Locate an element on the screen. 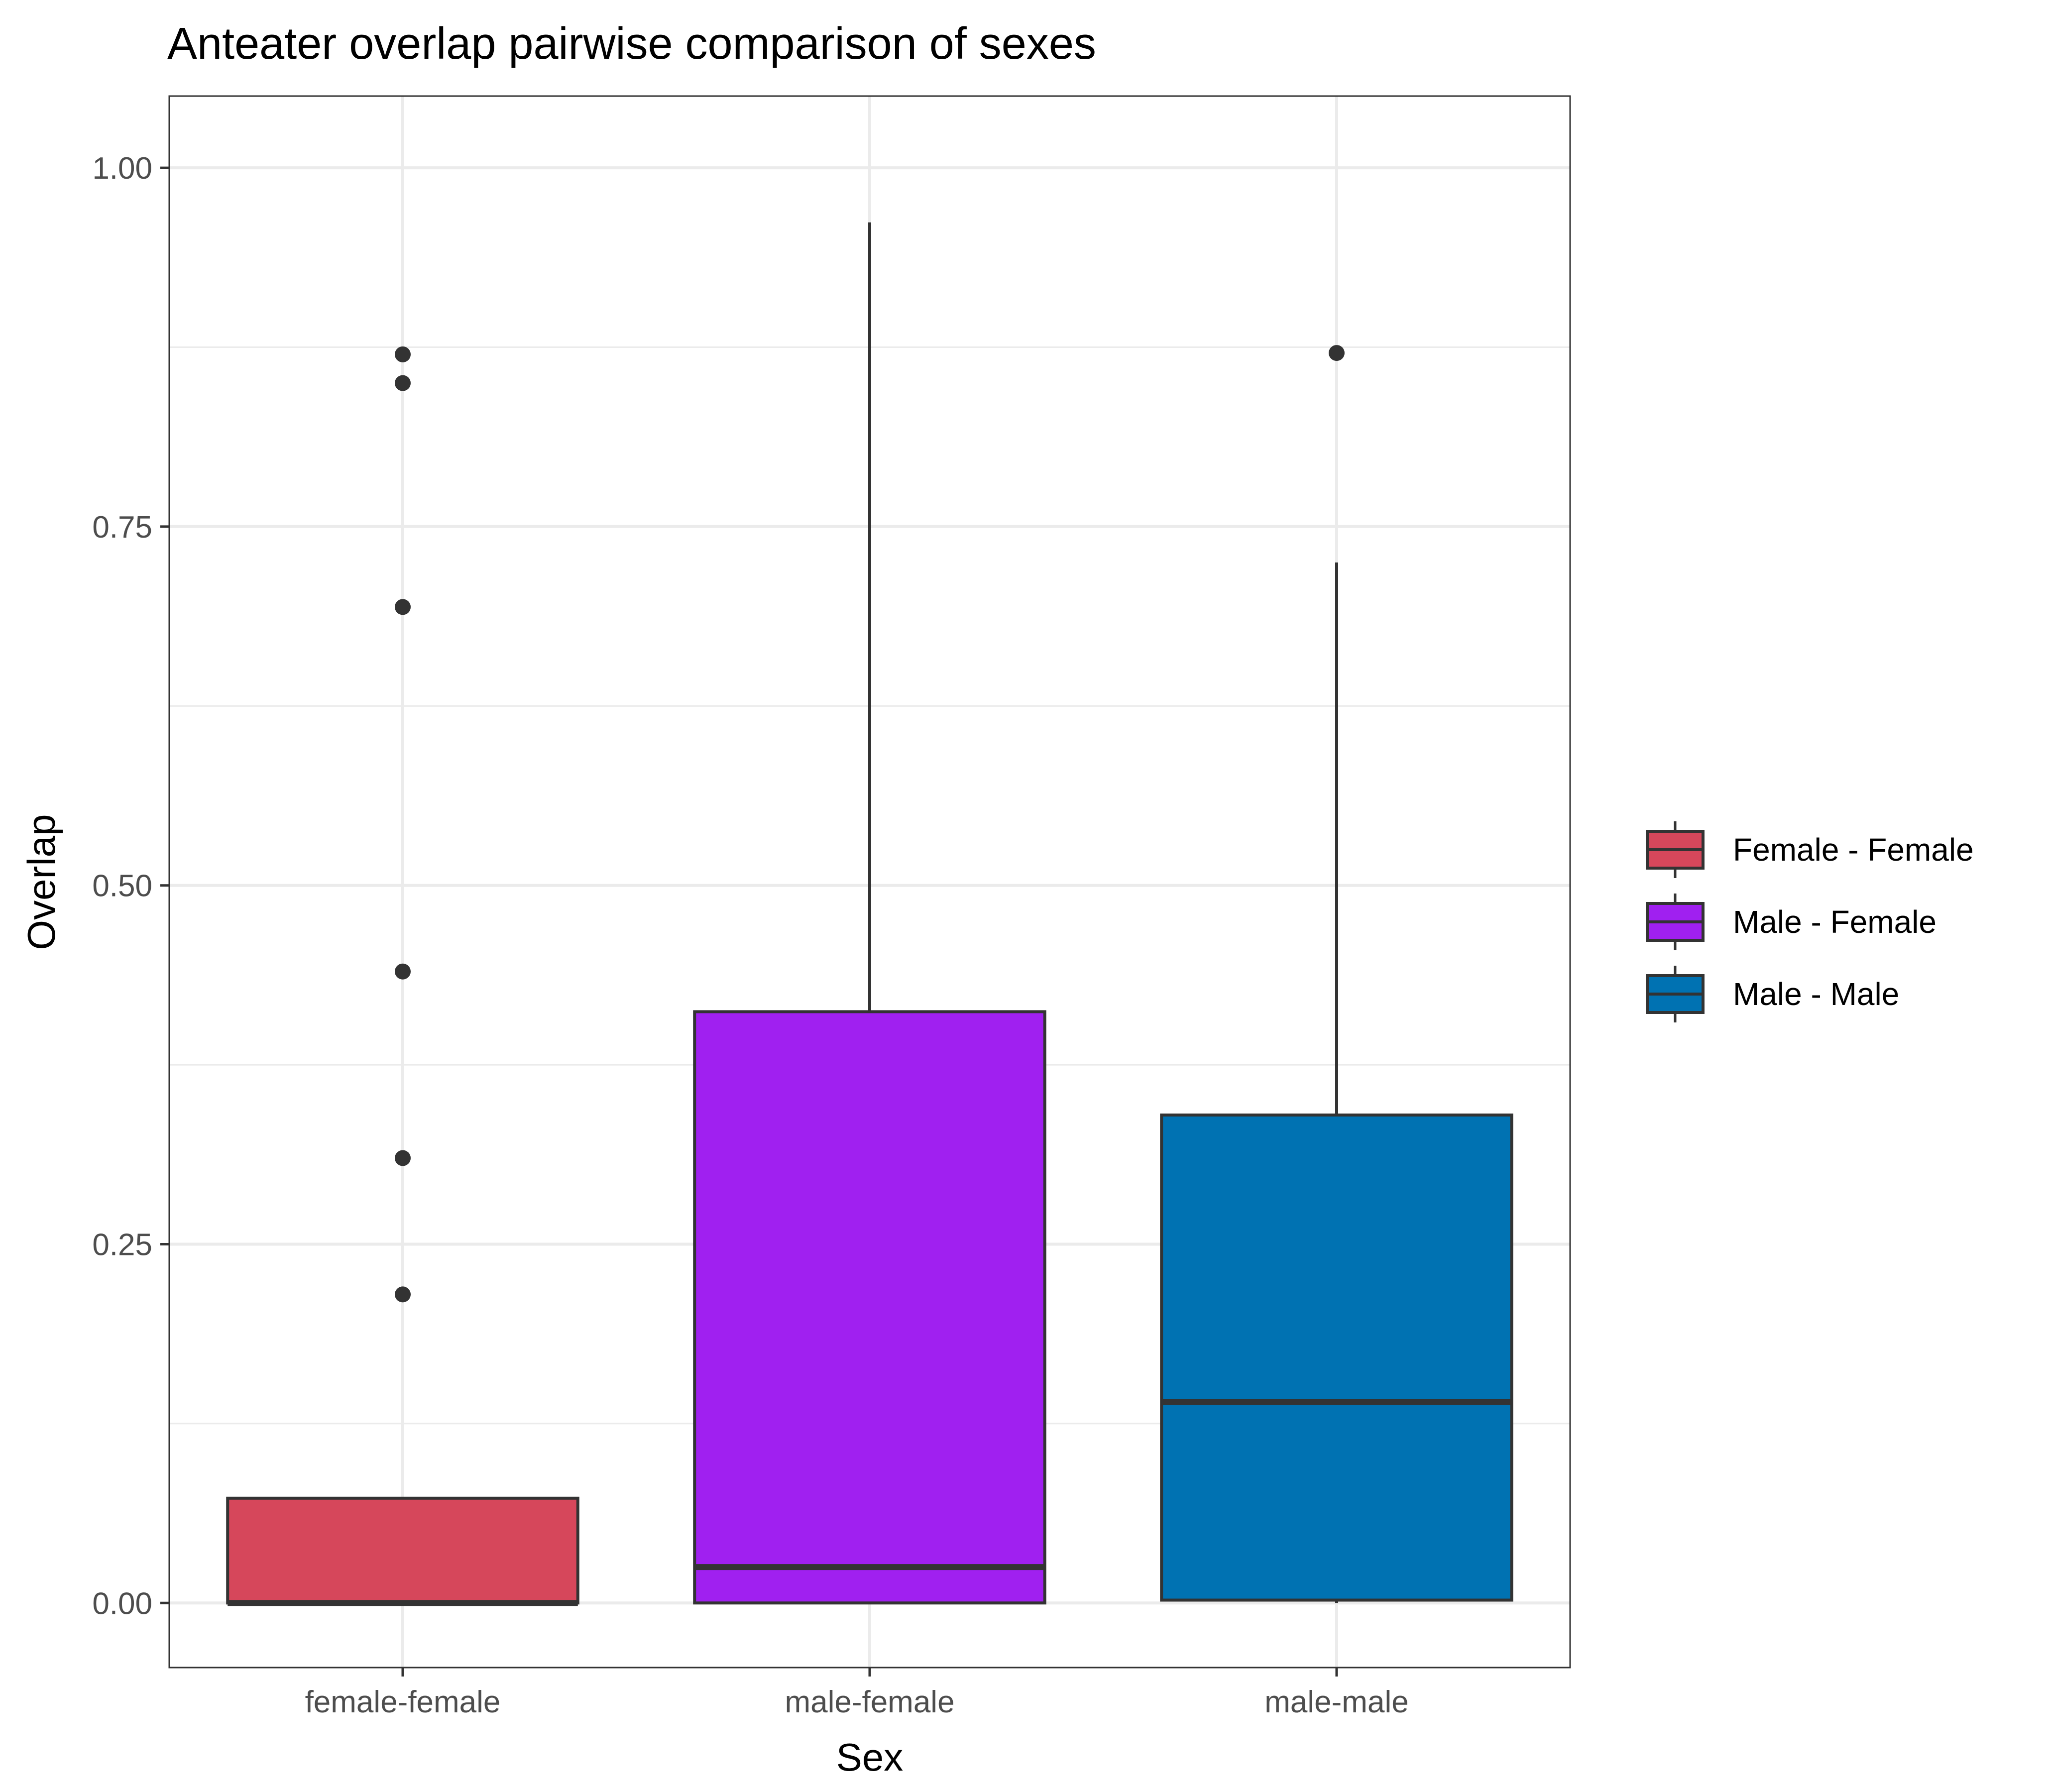  legend: Female - Female Male - Female Male - Male is located at coordinates (1810, 921).